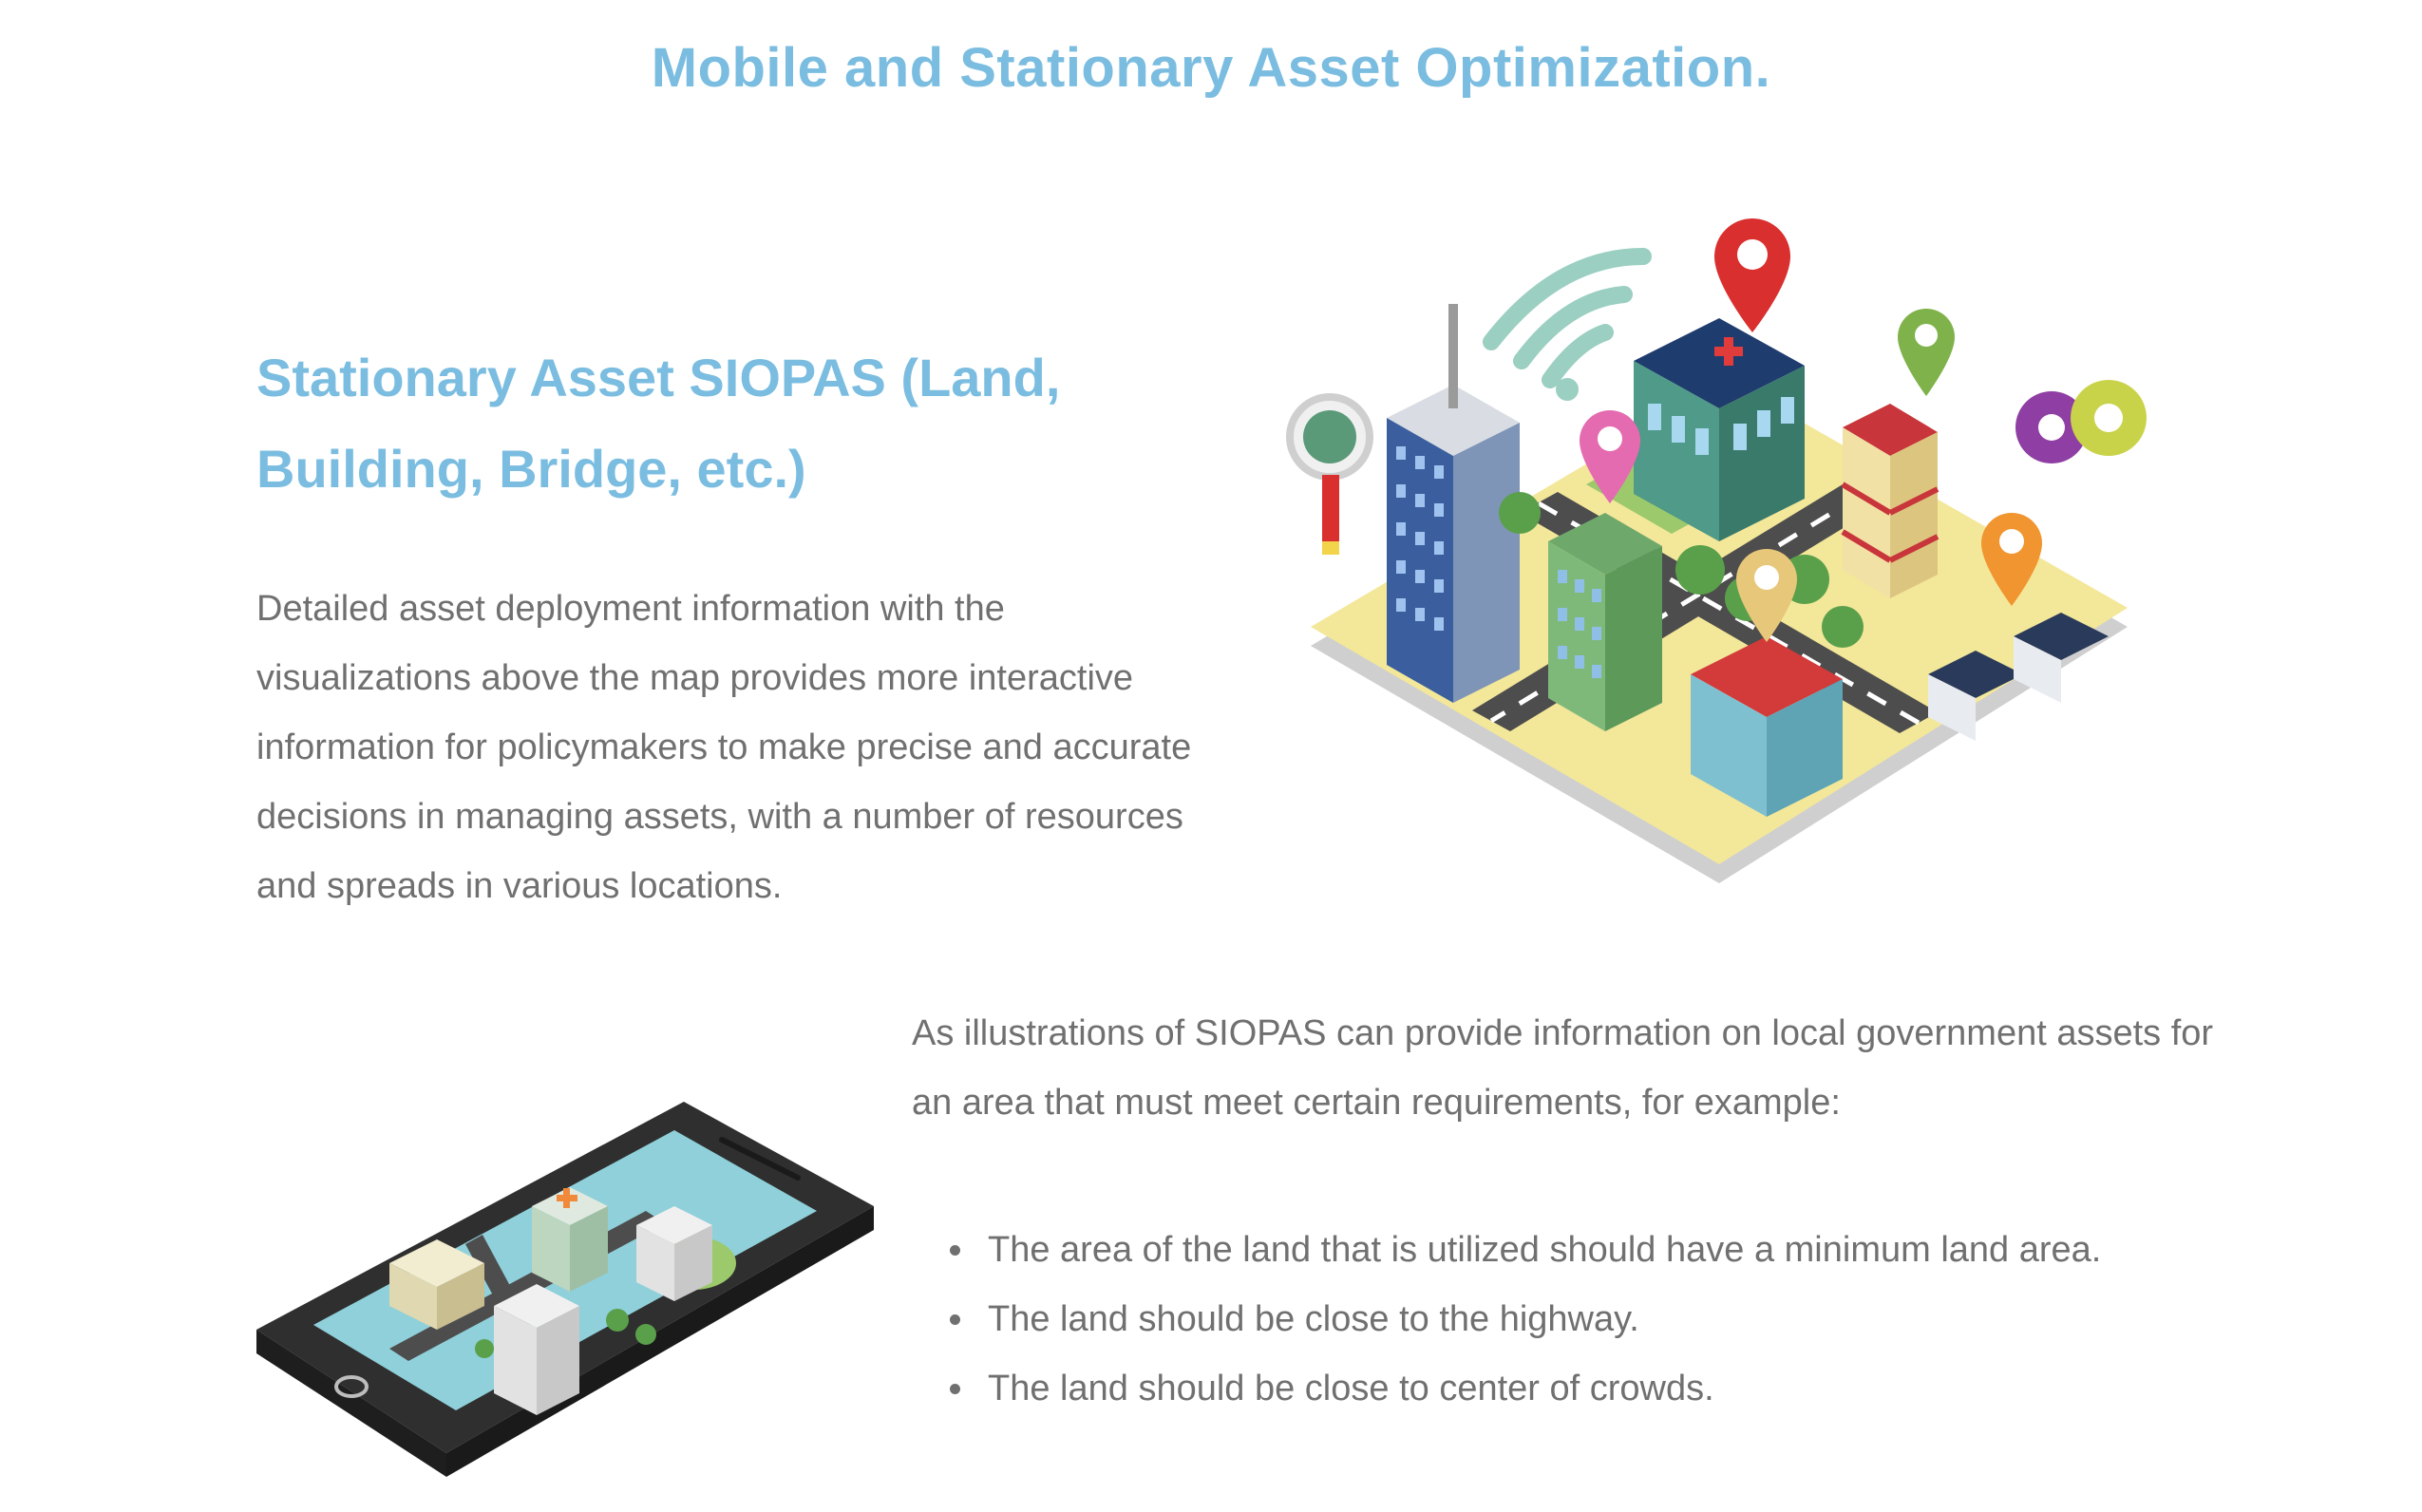 The width and height of the screenshot is (2422, 1512). I want to click on smartphone-map-illustration, so click(565, 1289).